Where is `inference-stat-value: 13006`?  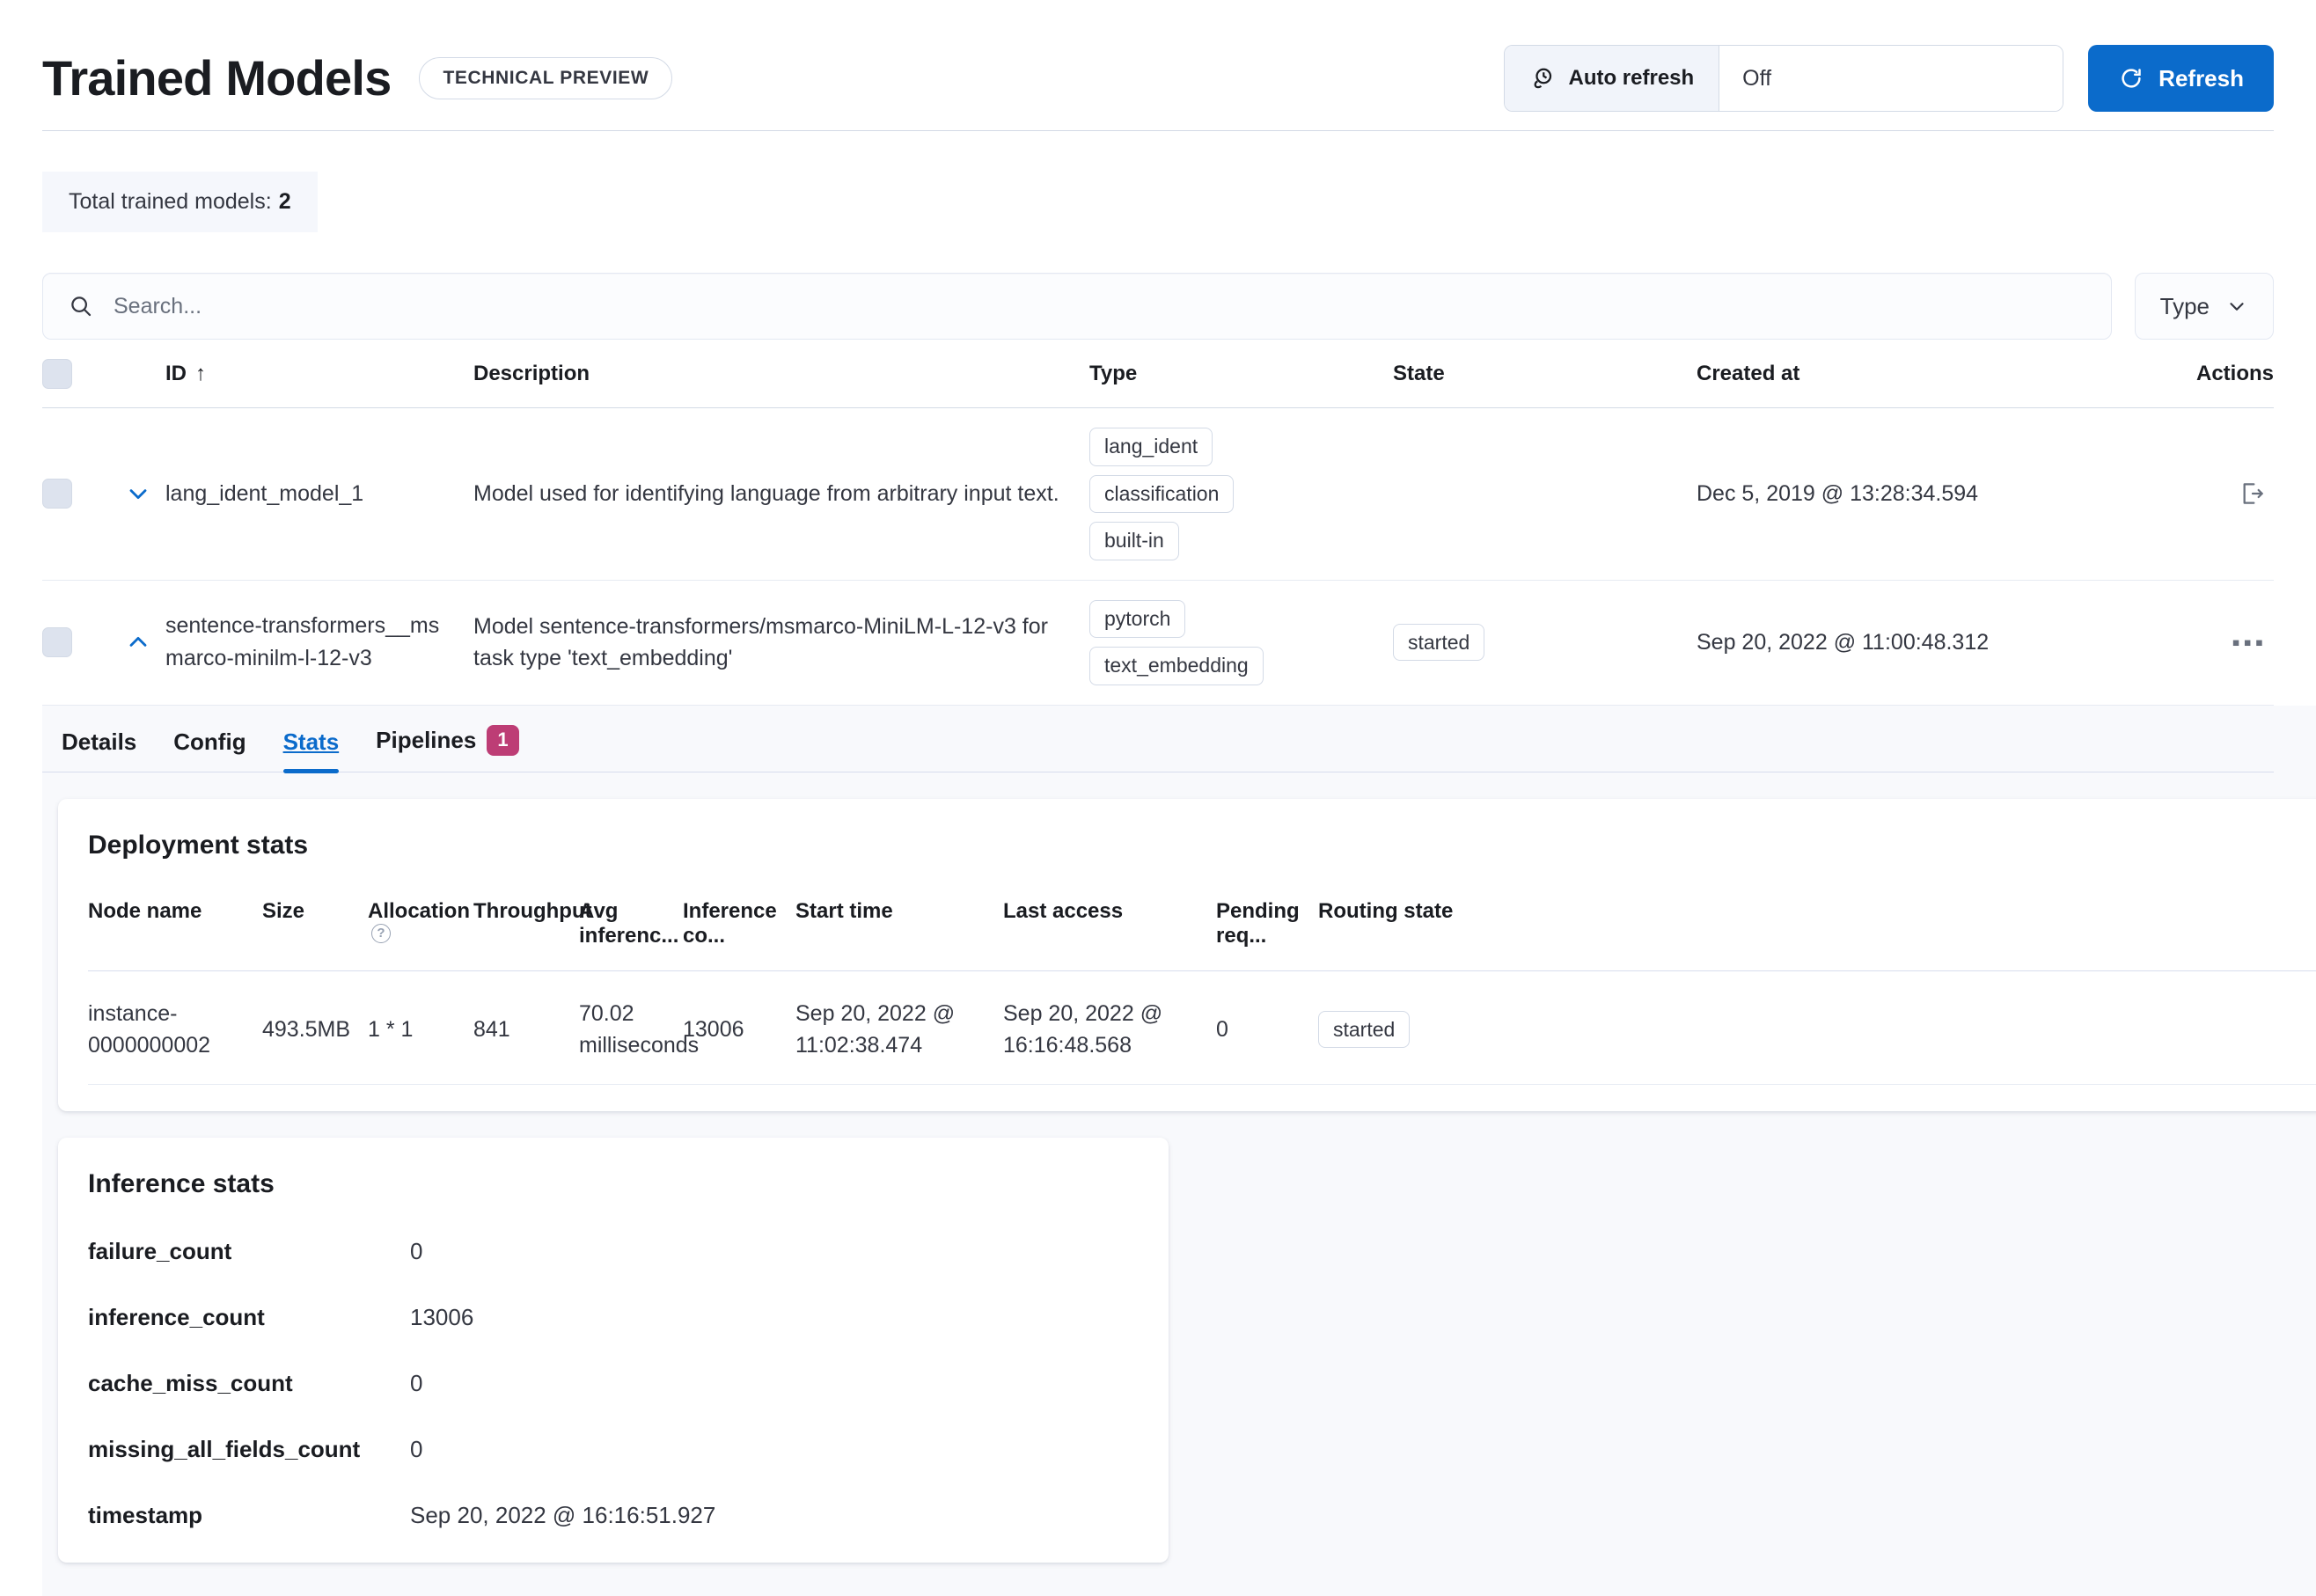 inference-stat-value: 13006 is located at coordinates (442, 1318).